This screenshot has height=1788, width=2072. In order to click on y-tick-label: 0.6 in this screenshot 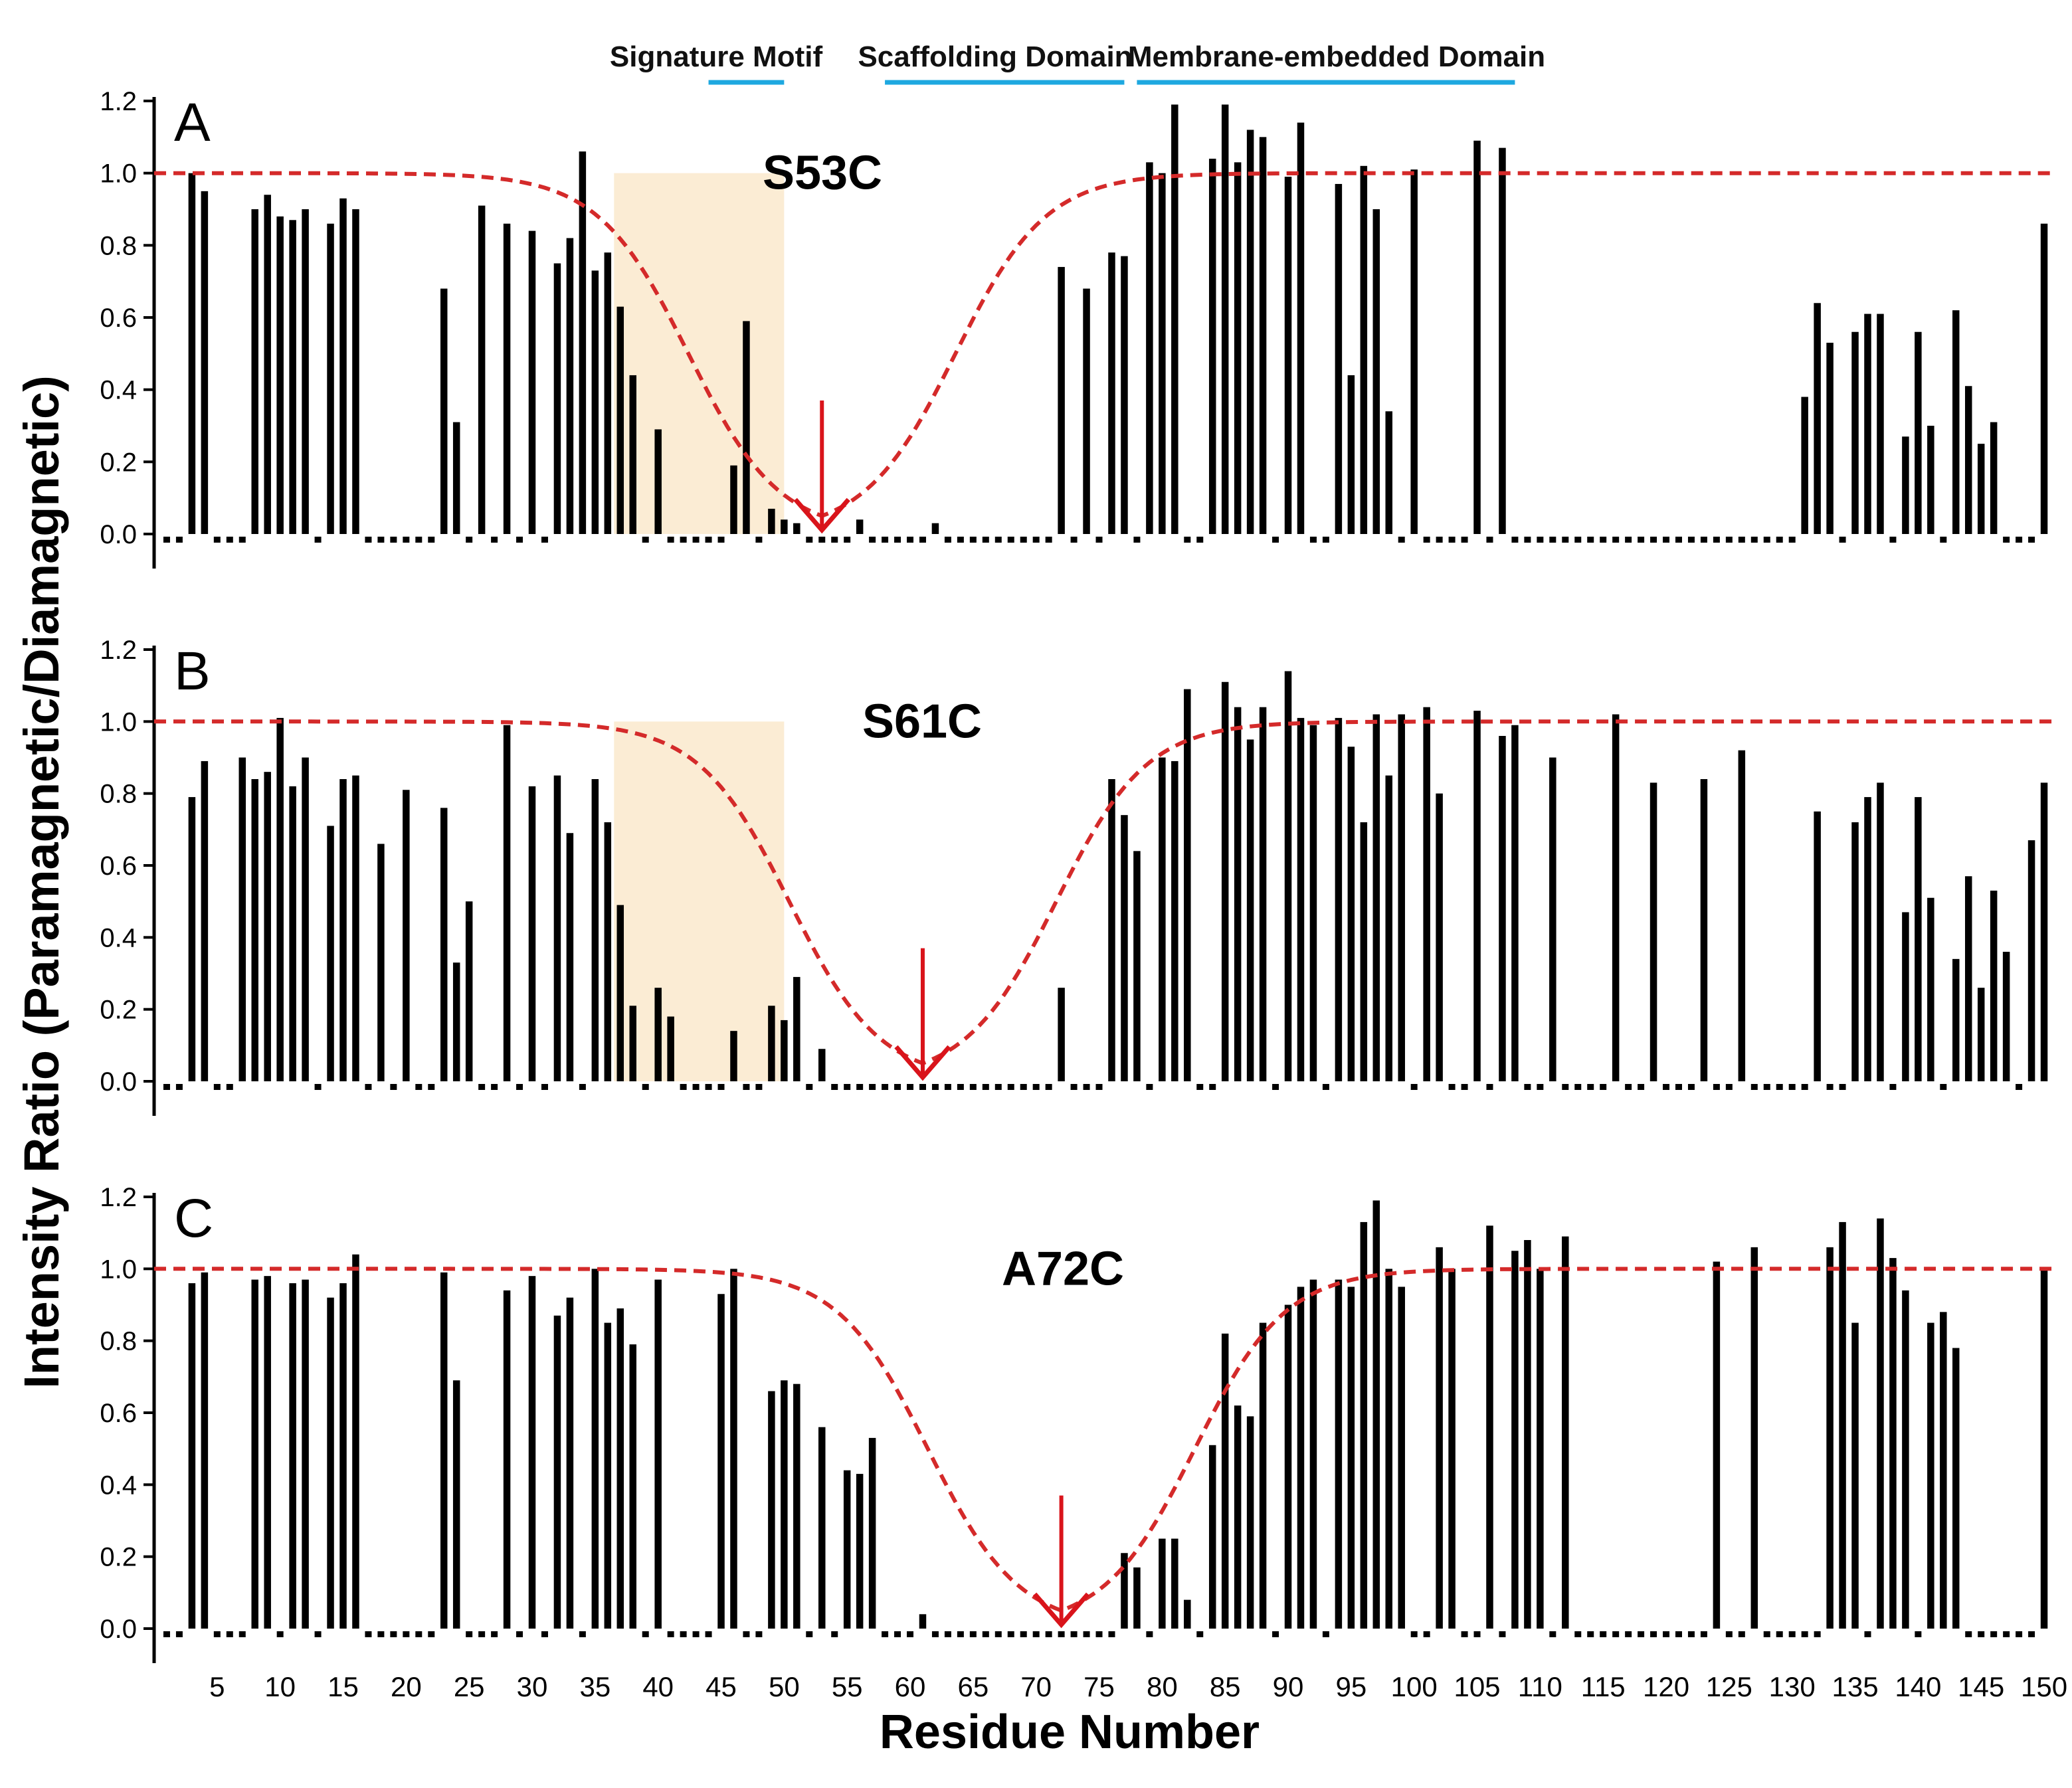, I will do `click(118, 318)`.